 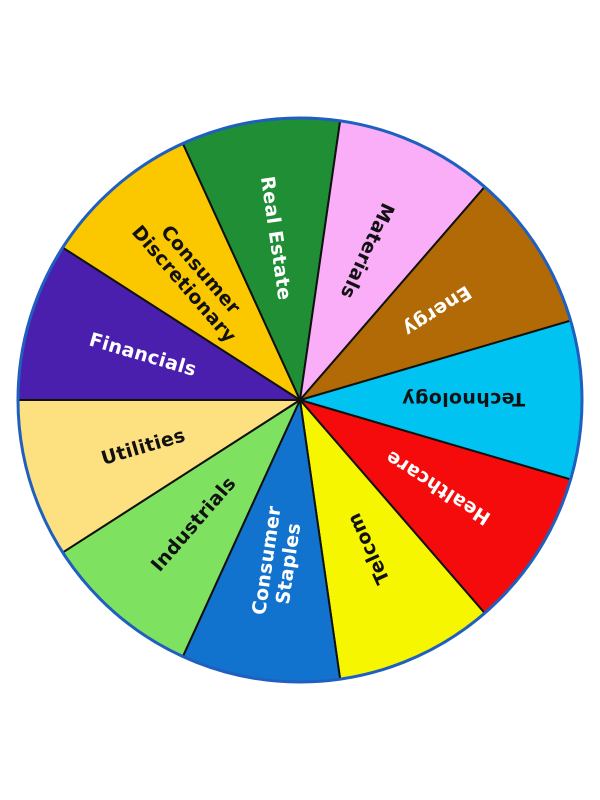 I want to click on label-technology: Technology, so click(x=464, y=399).